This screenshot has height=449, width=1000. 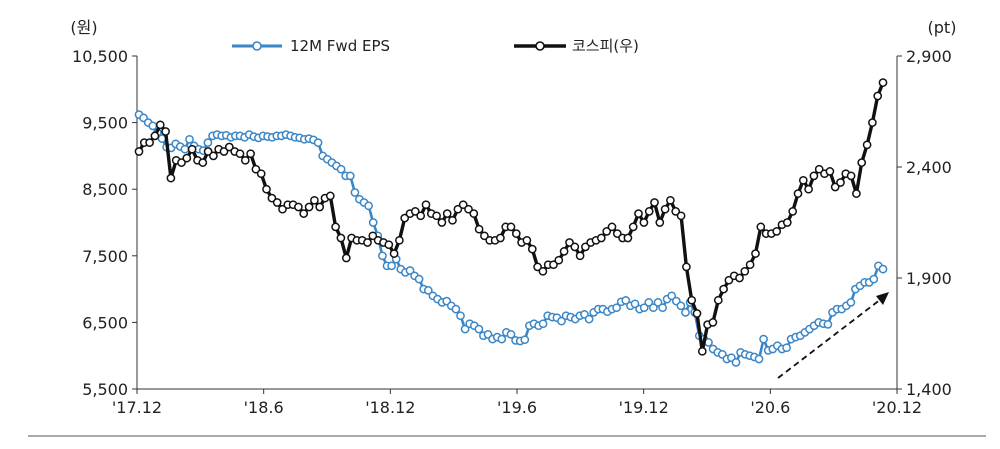 I want to click on x-tick-label: '18.12, so click(x=390, y=407).